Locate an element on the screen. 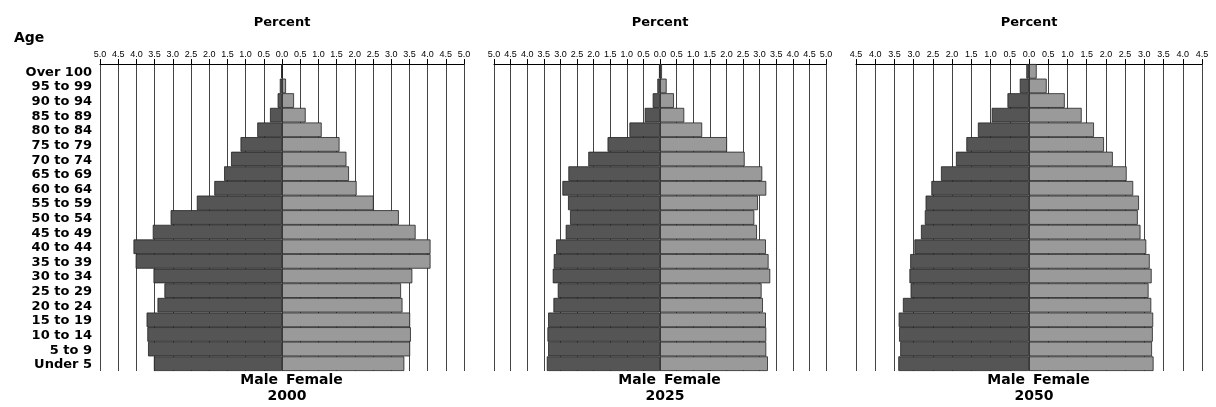  y-tick-label: 15 to 19 is located at coordinates (61, 320).